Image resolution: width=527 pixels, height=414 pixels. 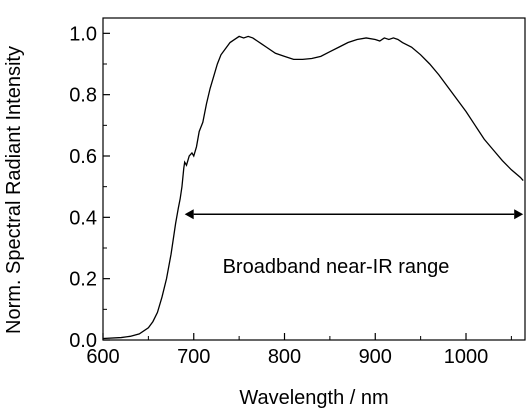 I want to click on y-tick-label: 0.6, so click(x=83, y=157).